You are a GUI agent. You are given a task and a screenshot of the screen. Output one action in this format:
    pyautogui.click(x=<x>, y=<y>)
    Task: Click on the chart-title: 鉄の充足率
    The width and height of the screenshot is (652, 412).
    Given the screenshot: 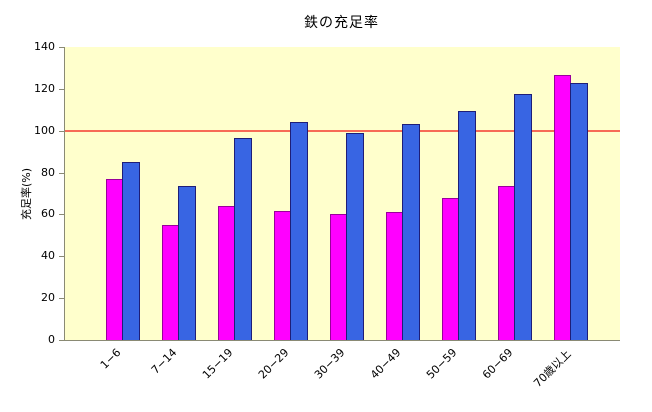 What is the action you would take?
    pyautogui.click(x=341, y=23)
    